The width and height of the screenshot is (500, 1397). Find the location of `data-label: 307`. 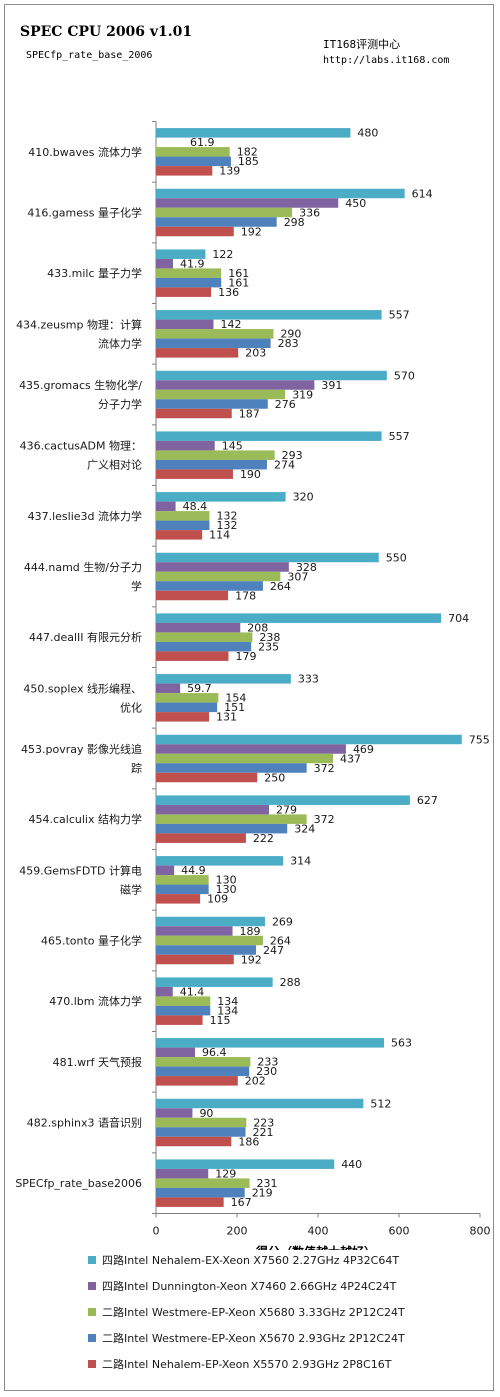

data-label: 307 is located at coordinates (297, 576).